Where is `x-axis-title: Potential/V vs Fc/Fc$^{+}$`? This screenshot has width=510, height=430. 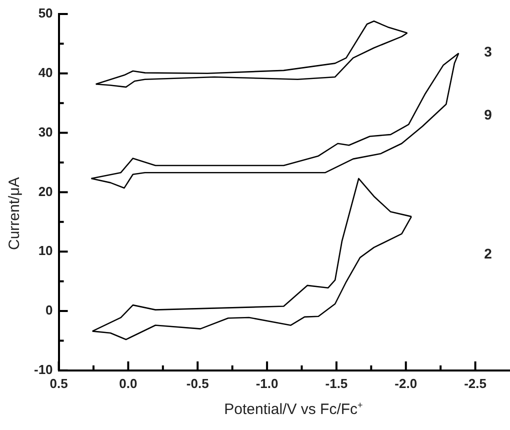 x-axis-title: Potential/V vs Fc/Fc$^{+}$ is located at coordinates (293, 409).